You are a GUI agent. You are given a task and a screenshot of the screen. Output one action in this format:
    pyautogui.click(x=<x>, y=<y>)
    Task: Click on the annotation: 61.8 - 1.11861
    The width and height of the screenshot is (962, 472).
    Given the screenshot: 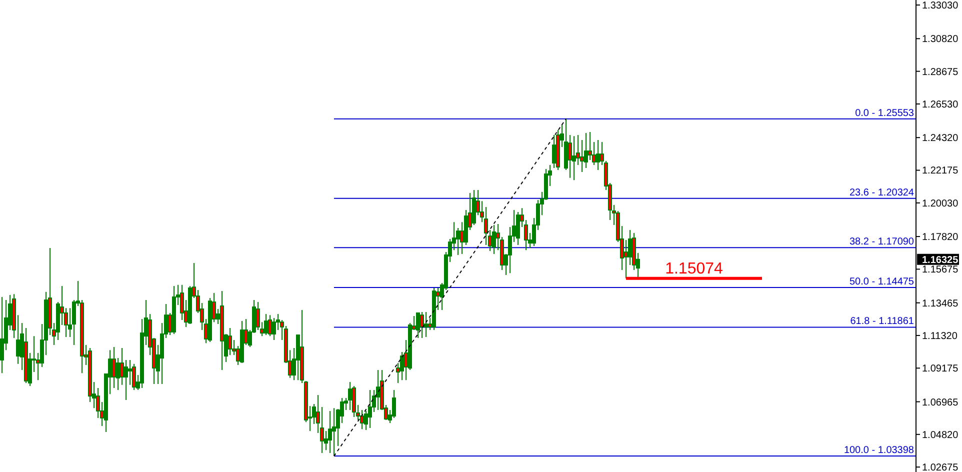 What is the action you would take?
    pyautogui.click(x=882, y=322)
    